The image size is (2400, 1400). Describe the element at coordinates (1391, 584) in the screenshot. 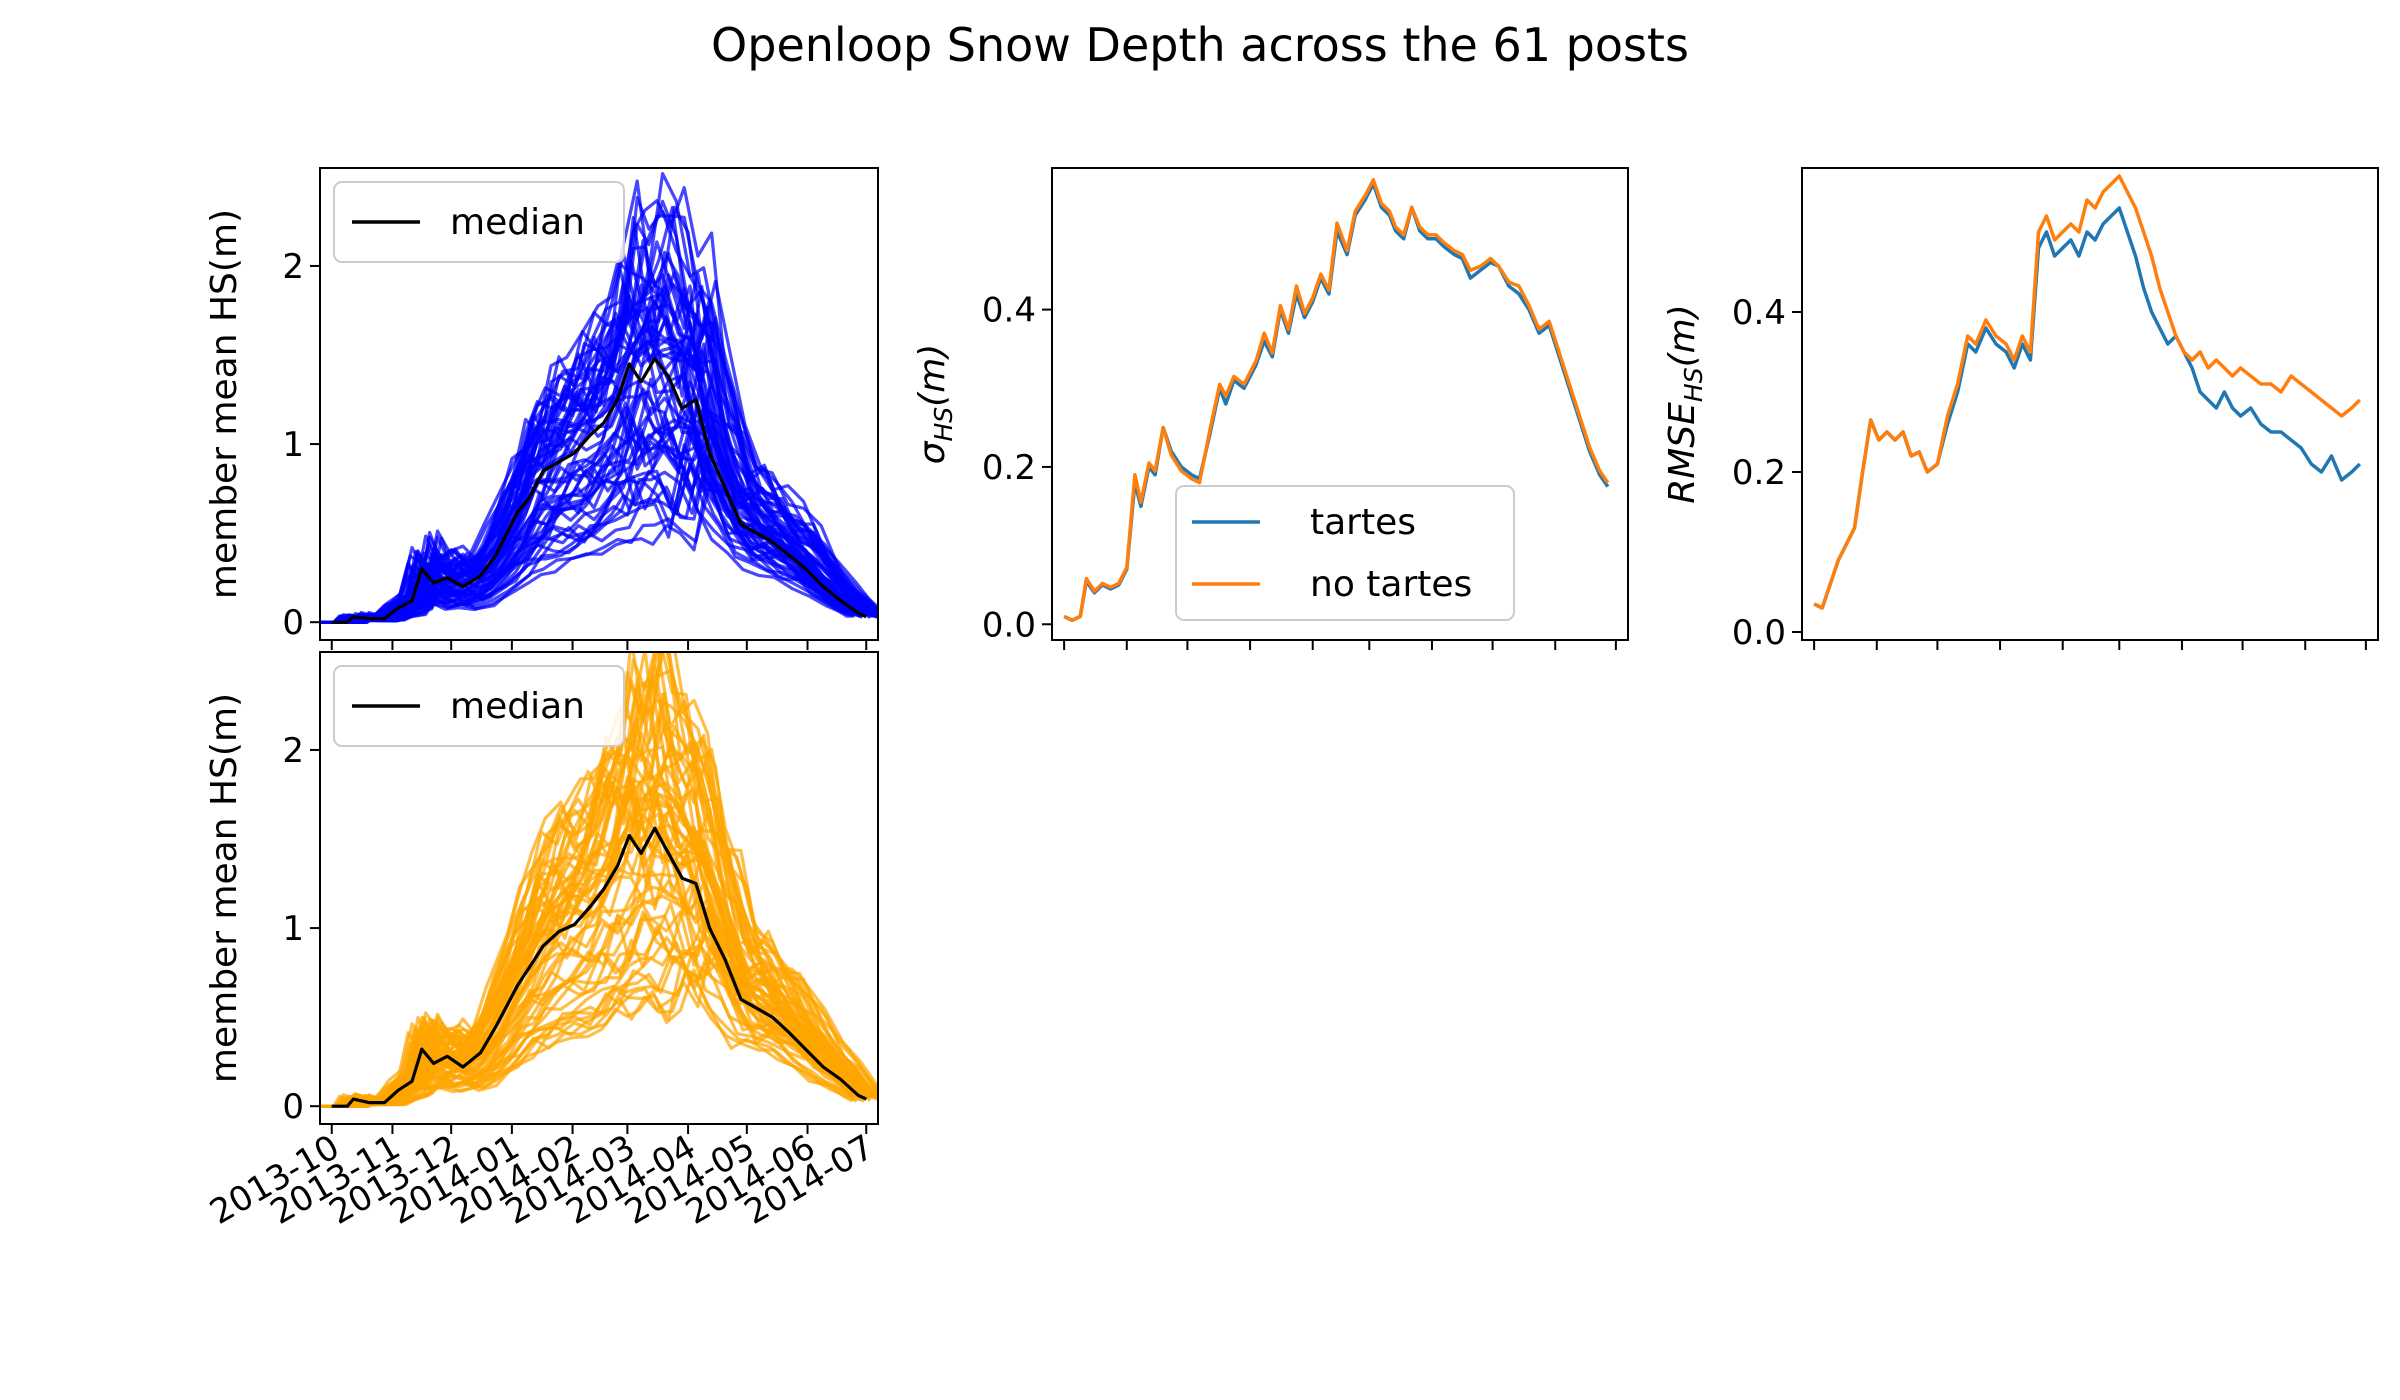

I see `legend-label: no tartes` at that location.